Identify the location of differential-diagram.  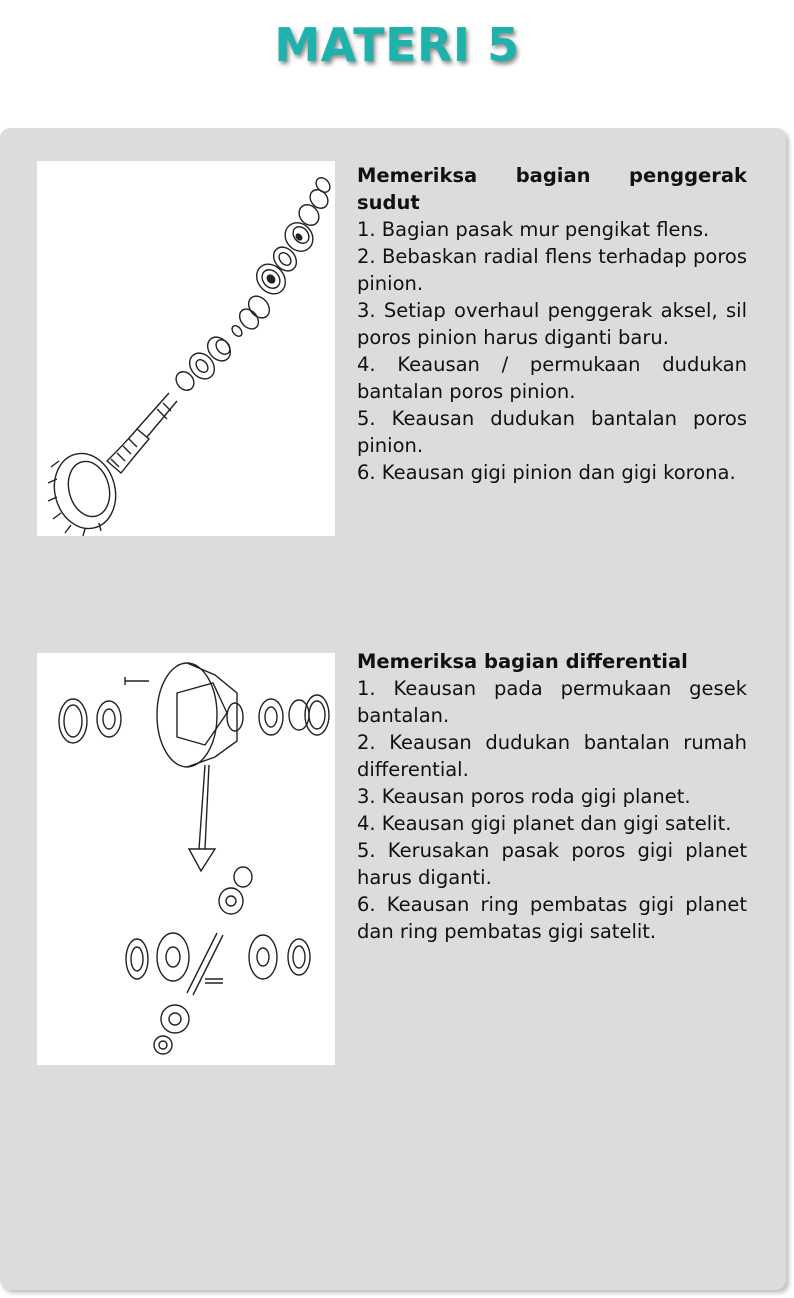
(186, 859).